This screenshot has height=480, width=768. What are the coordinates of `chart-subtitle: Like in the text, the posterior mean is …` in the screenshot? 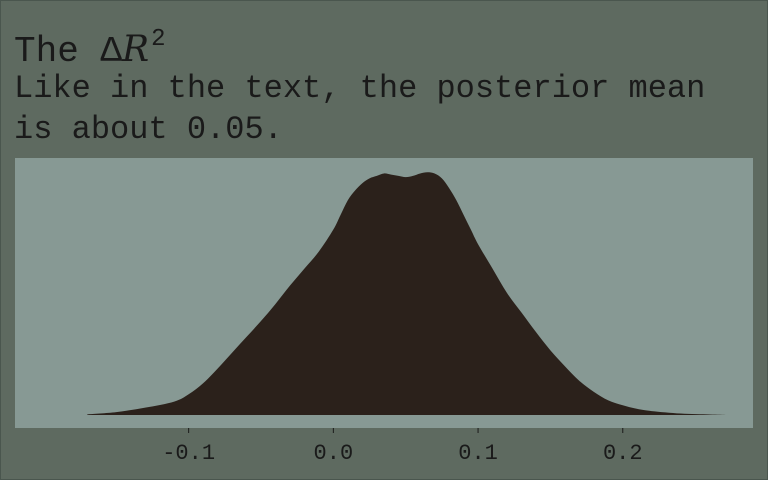 It's located at (360, 109).